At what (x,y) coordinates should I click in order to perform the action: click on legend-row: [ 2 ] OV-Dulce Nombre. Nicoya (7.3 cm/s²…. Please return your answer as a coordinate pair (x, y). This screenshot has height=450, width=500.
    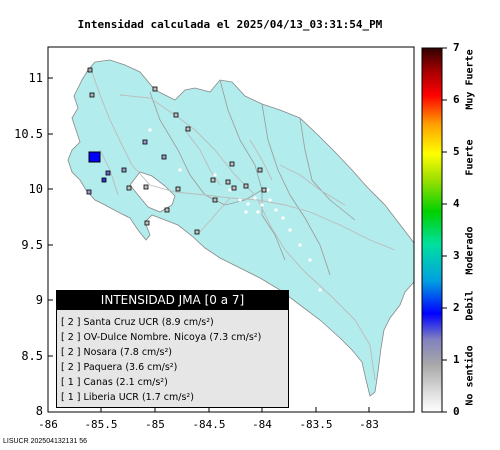
    Looking at the image, I should click on (161, 337).